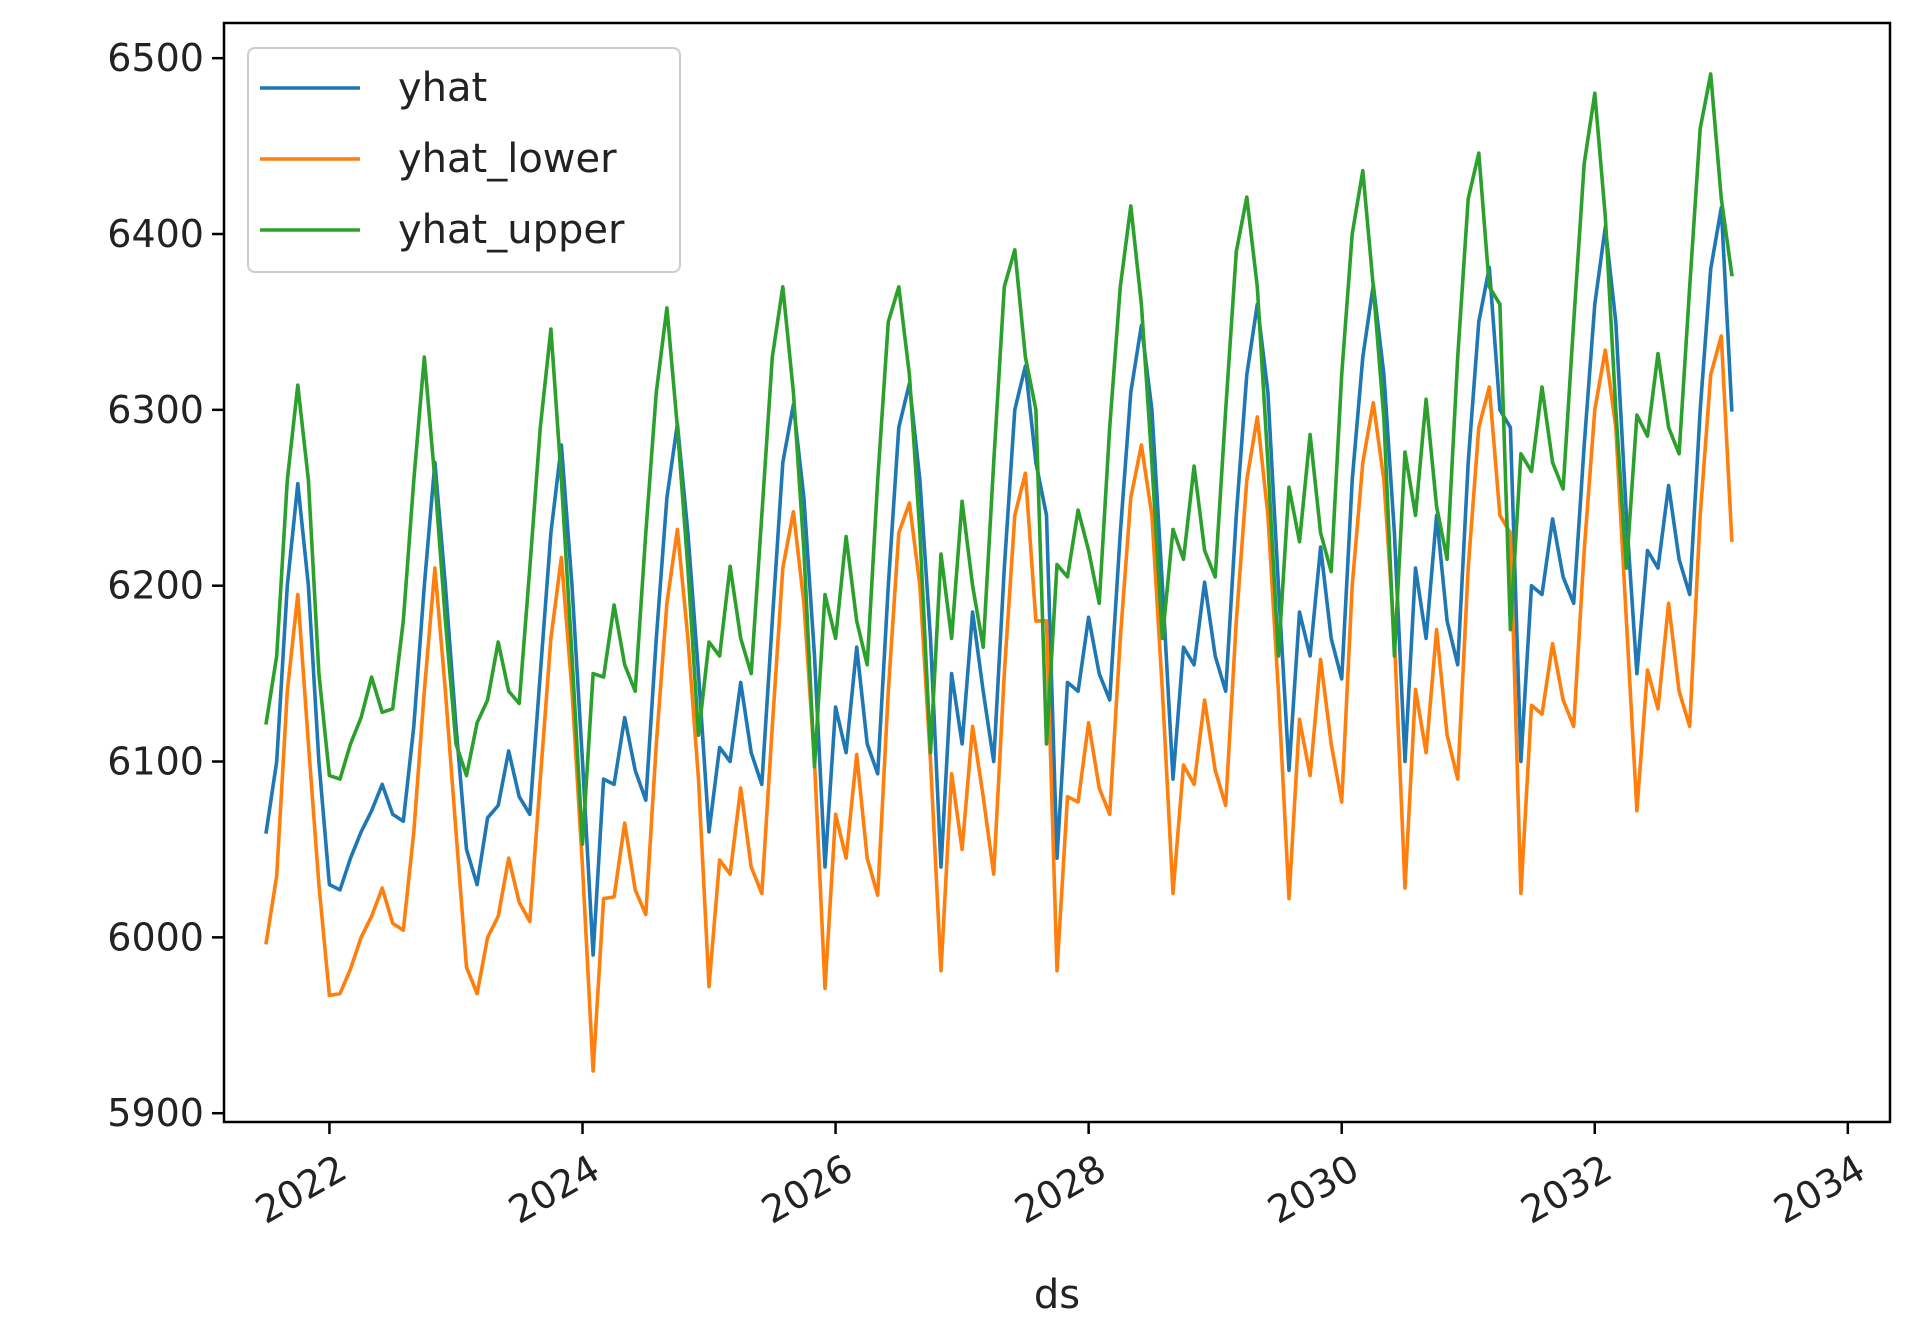 The image size is (1928, 1343). I want to click on y-tick-label: 6000, so click(155, 937).